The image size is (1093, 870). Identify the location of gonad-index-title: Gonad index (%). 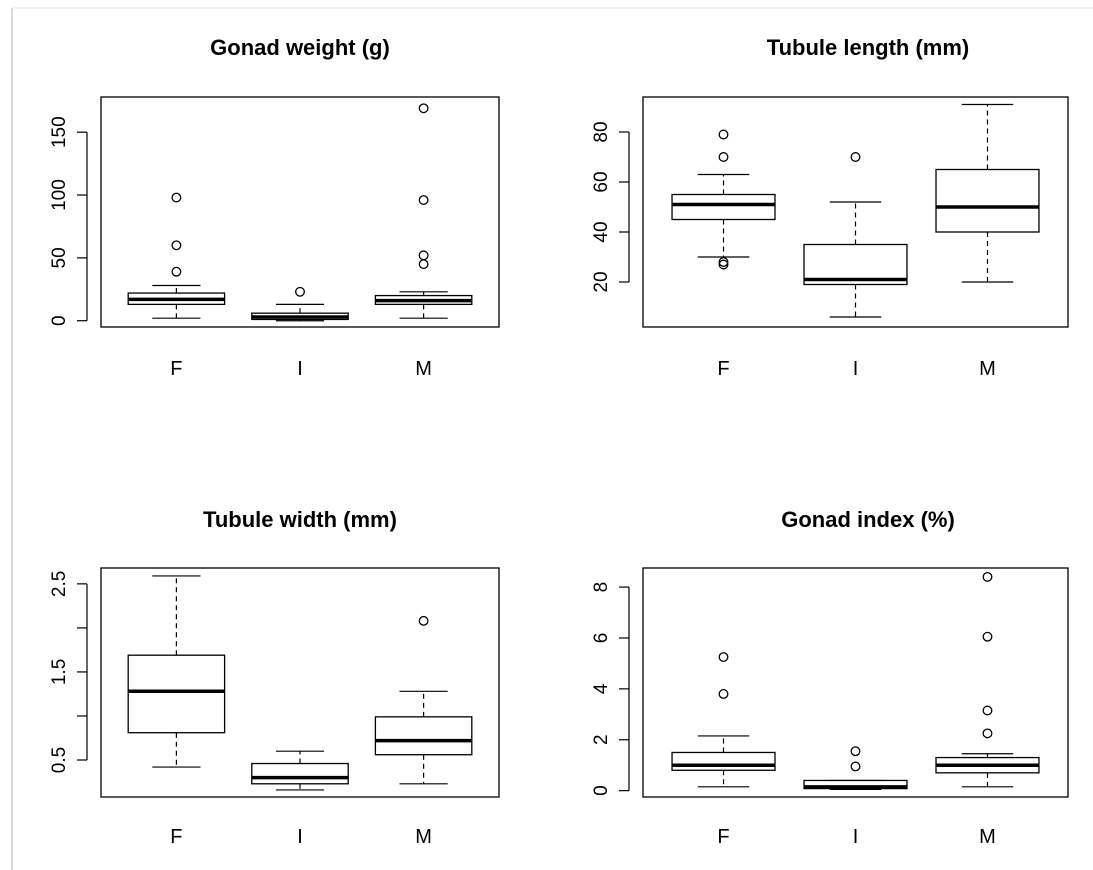
(868, 519).